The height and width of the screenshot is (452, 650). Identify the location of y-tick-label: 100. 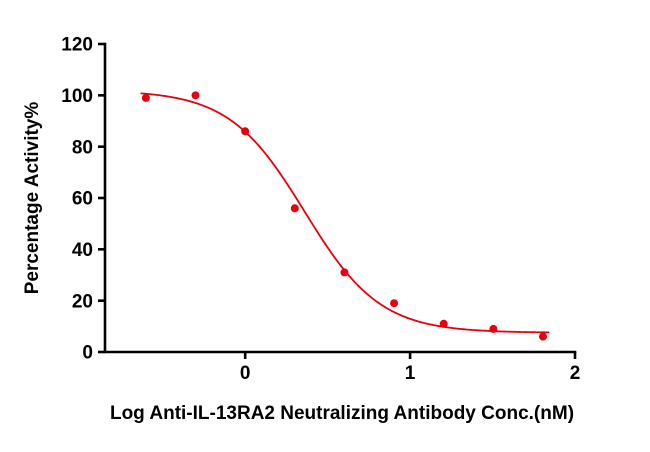
(77, 96).